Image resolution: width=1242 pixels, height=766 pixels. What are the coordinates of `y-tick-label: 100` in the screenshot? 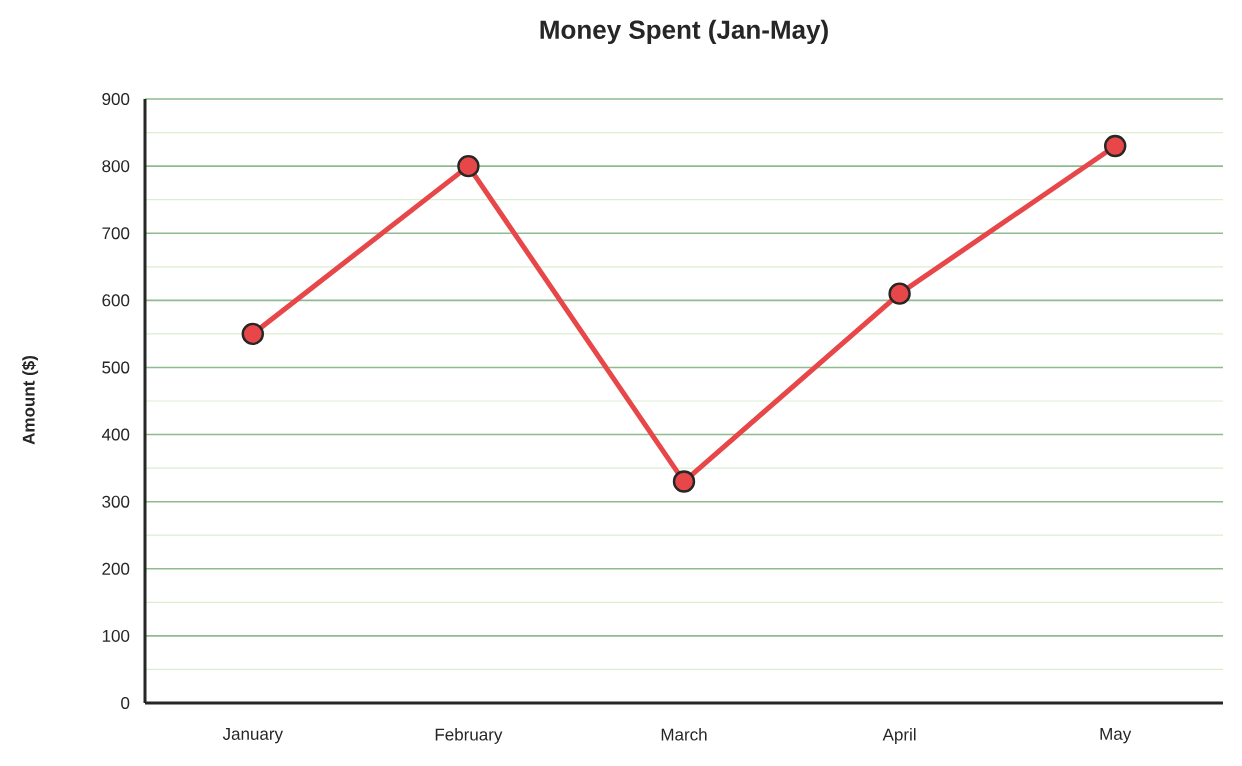 It's located at (116, 635).